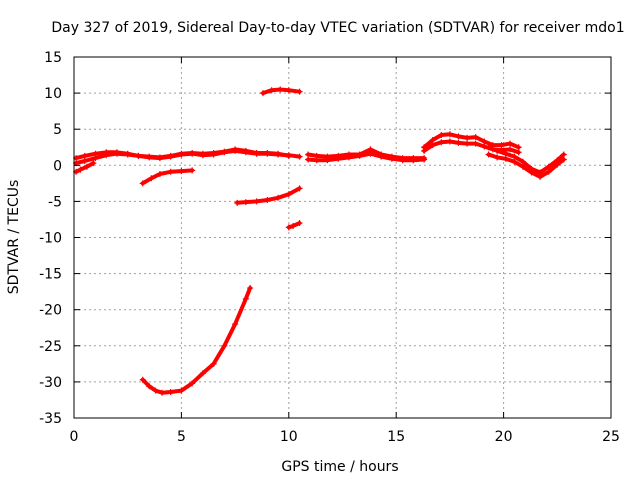 The image size is (640, 480). What do you see at coordinates (181, 437) in the screenshot?
I see `x-tick-label: 5` at bounding box center [181, 437].